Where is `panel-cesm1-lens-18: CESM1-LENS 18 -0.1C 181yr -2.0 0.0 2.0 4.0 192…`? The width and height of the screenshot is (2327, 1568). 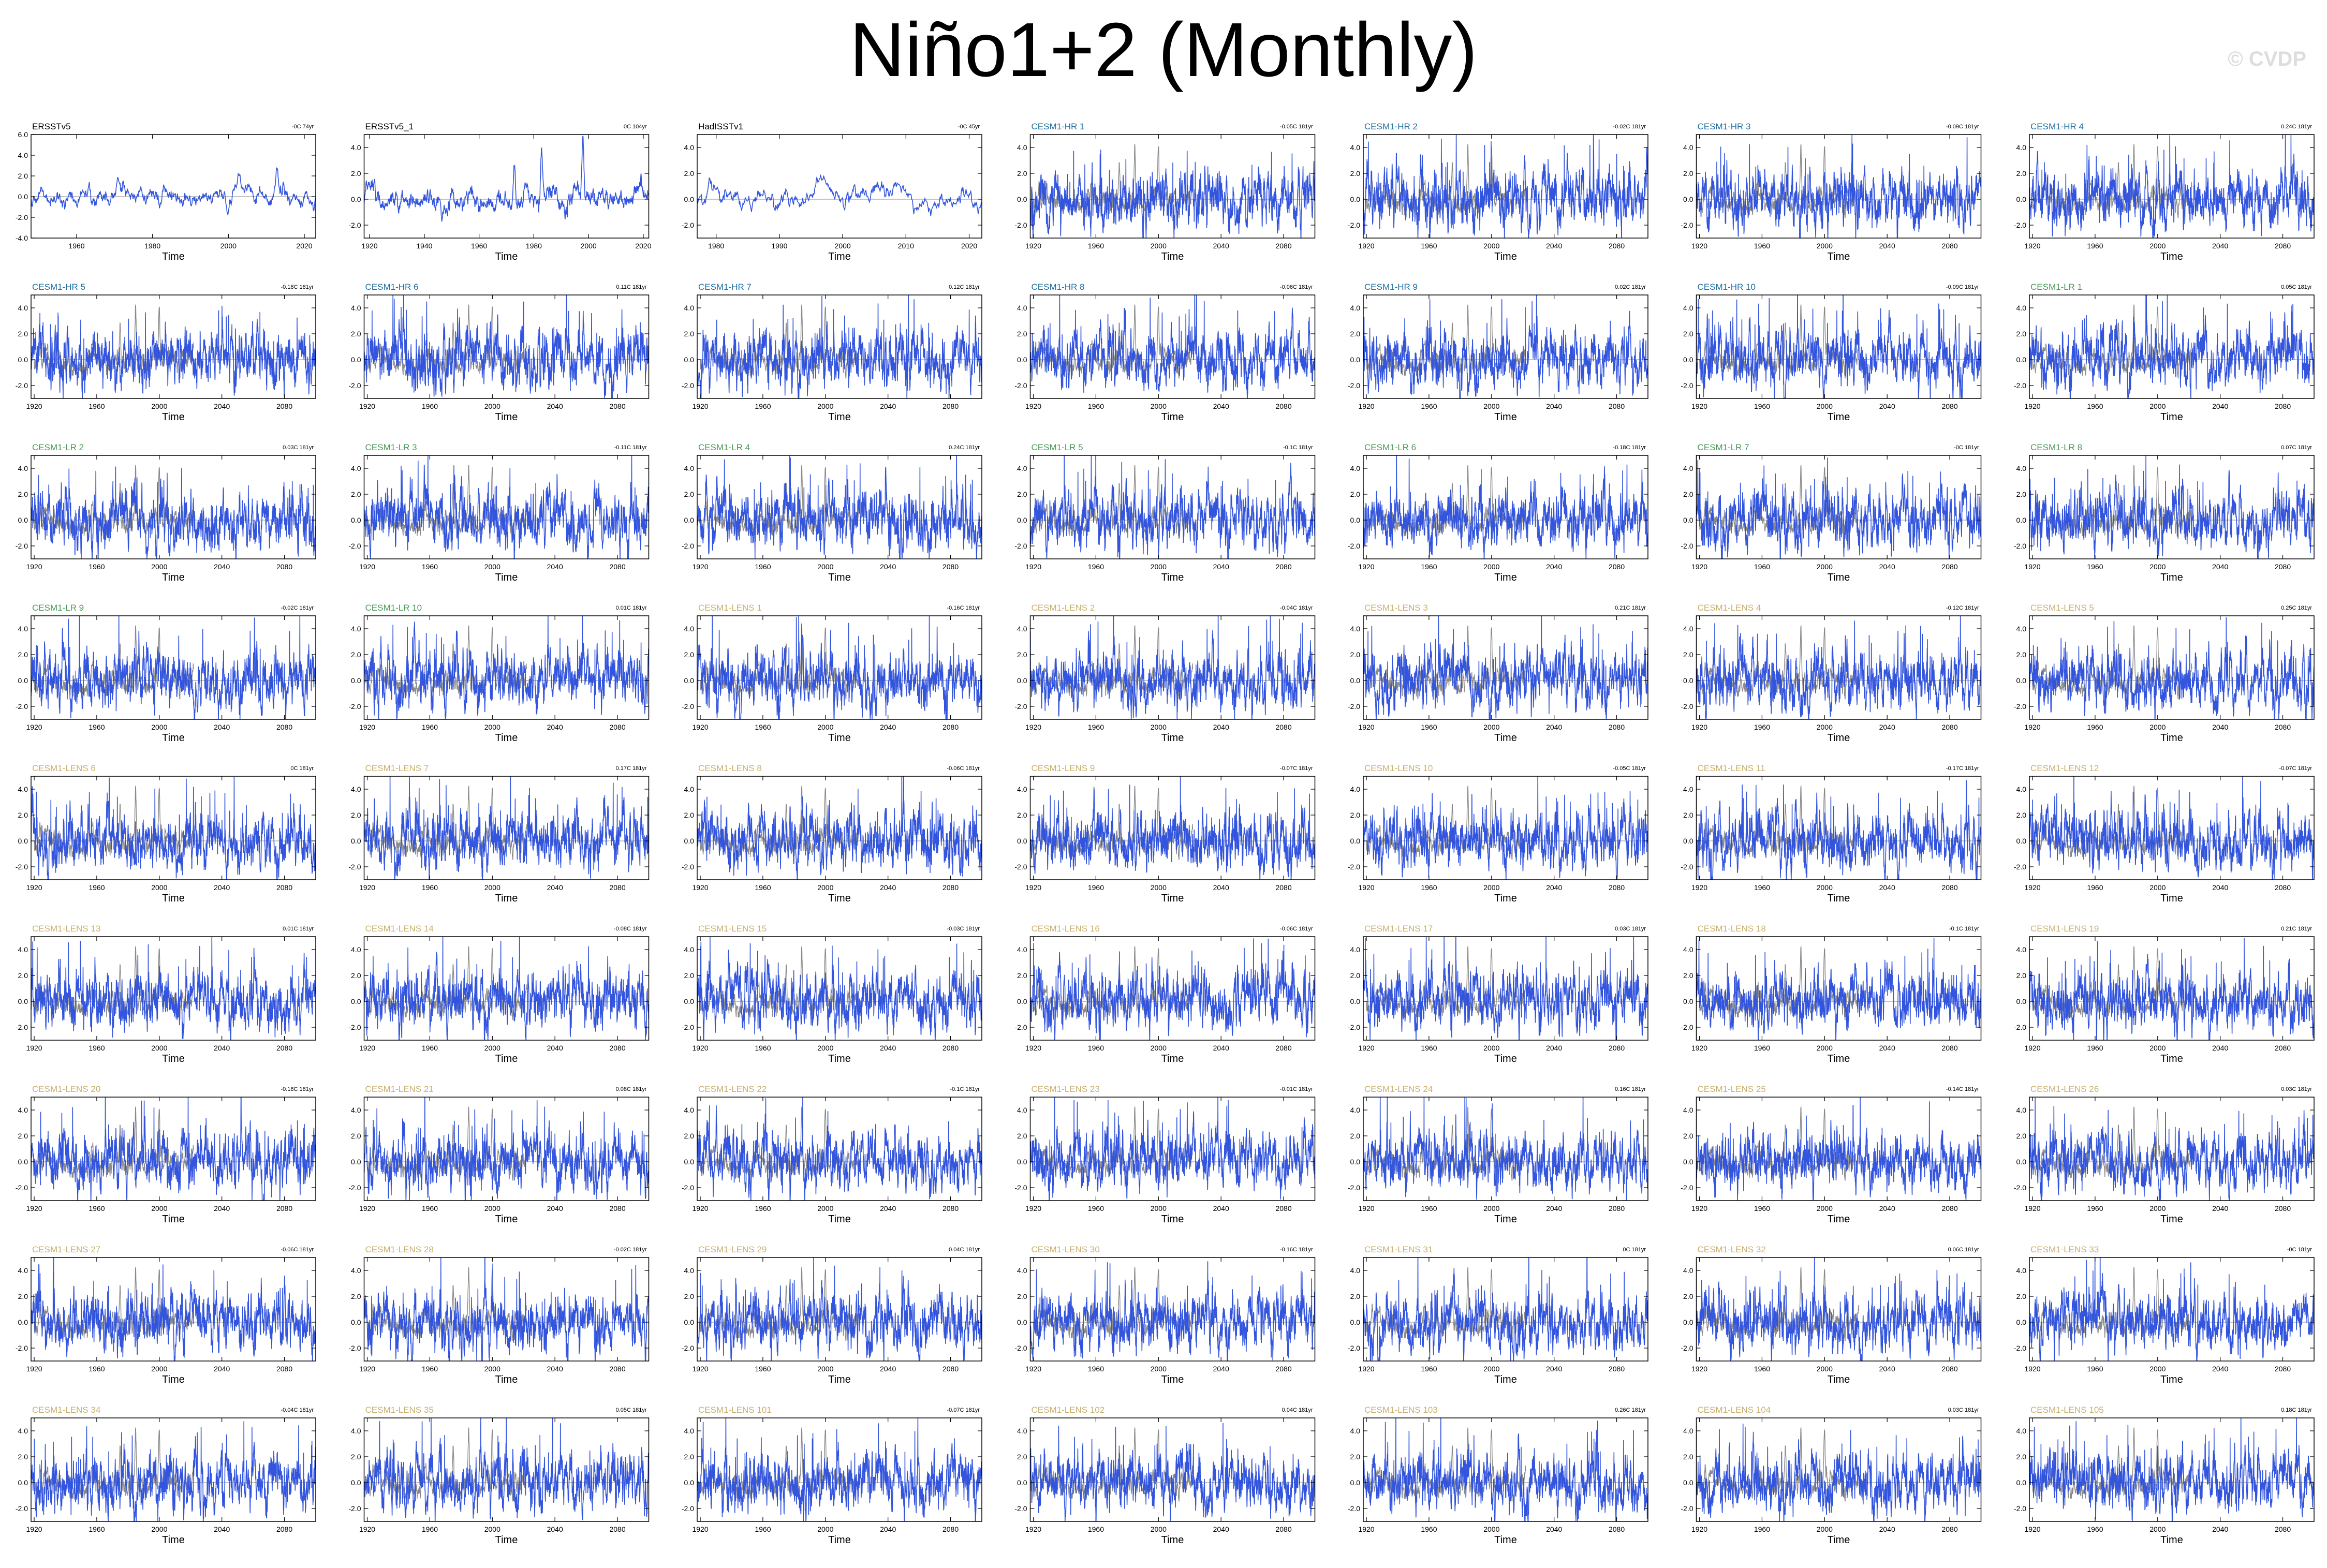
panel-cesm1-lens-18: CESM1-LENS 18 -0.1C 181yr -2.0 0.0 2.0 4.0 192… is located at coordinates (1831, 994).